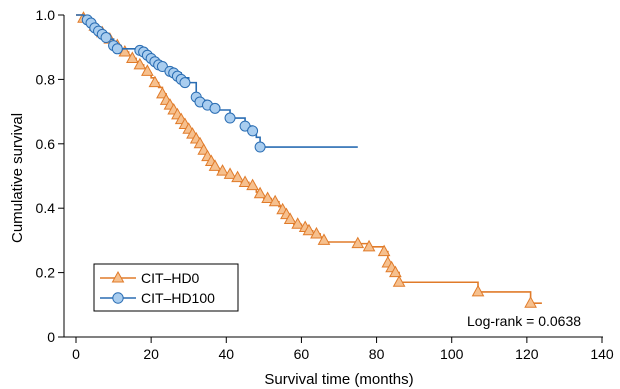 The image size is (620, 389). What do you see at coordinates (178, 298) in the screenshot?
I see `legend-label-hd100: CIT–HD100` at bounding box center [178, 298].